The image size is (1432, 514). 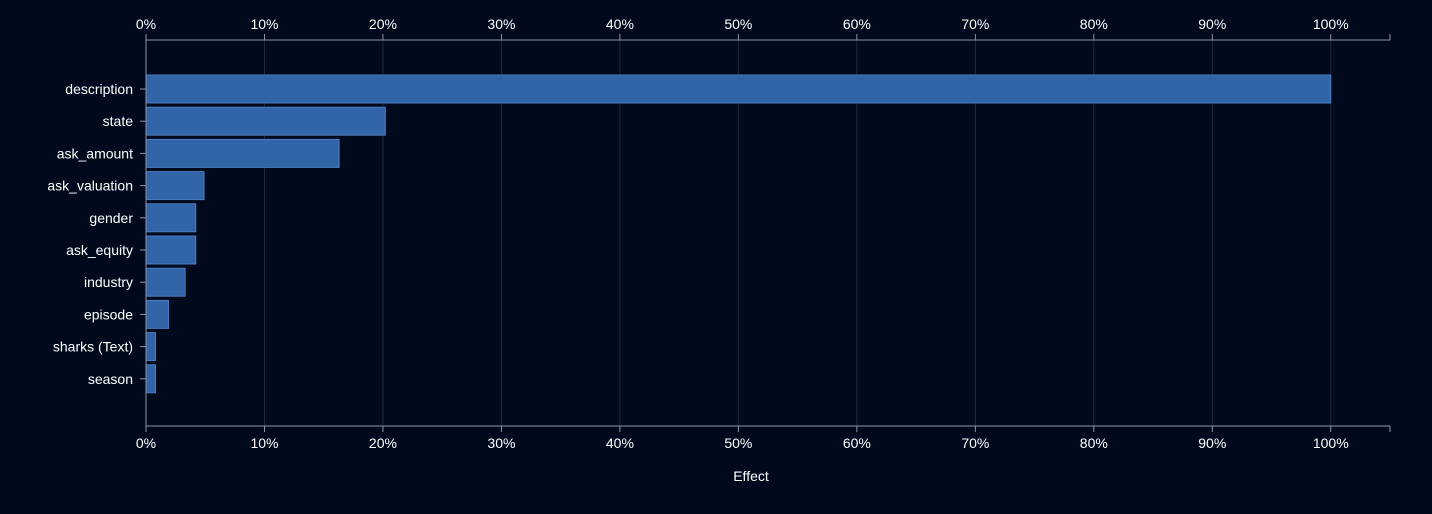 I want to click on x-tick-label-bottom: 60%, so click(x=857, y=443).